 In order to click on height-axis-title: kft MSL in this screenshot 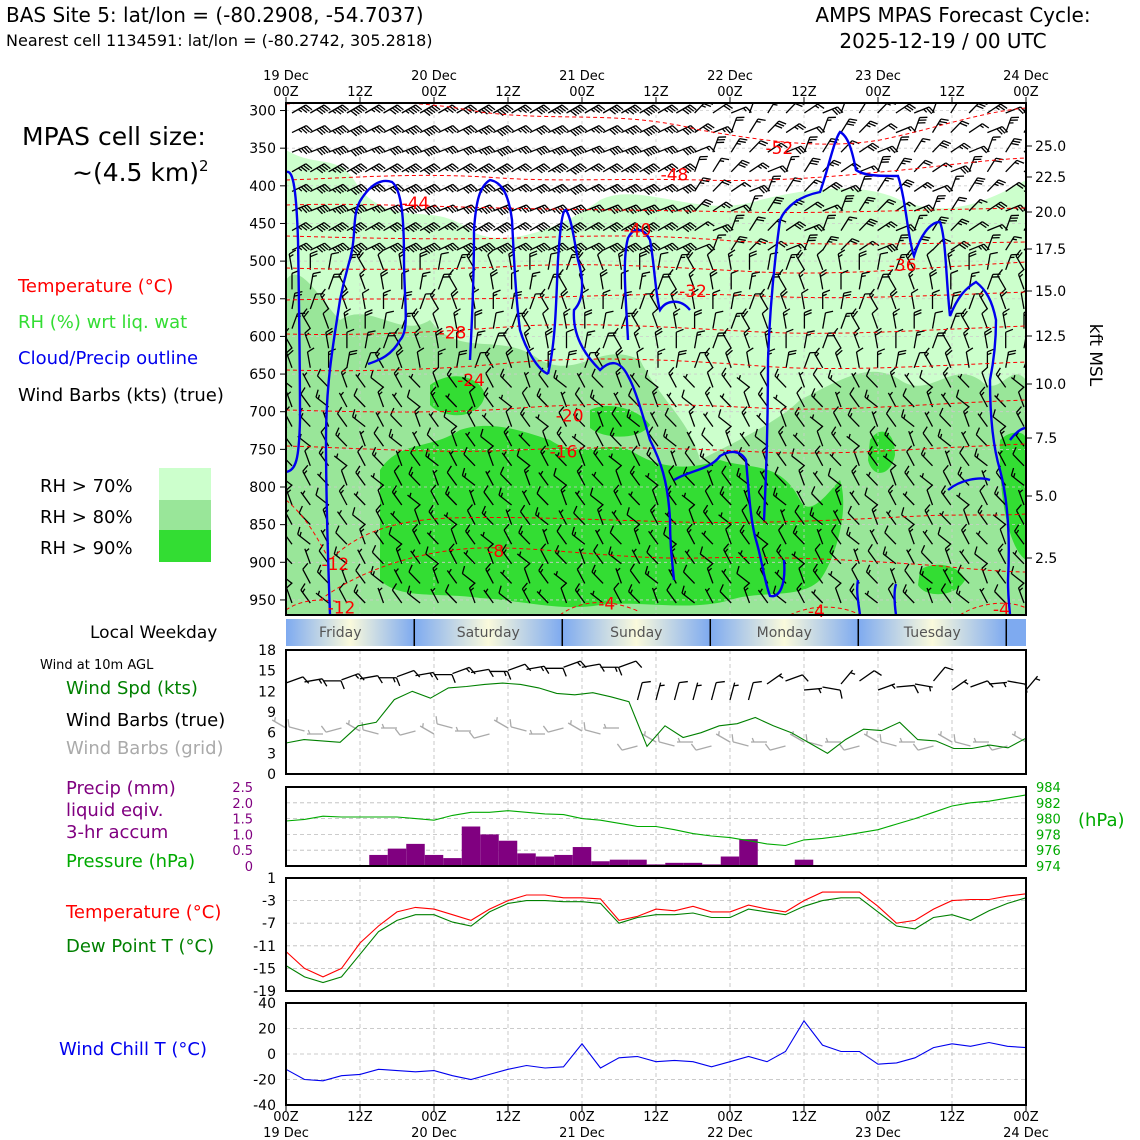, I will do `click(1095, 355)`.